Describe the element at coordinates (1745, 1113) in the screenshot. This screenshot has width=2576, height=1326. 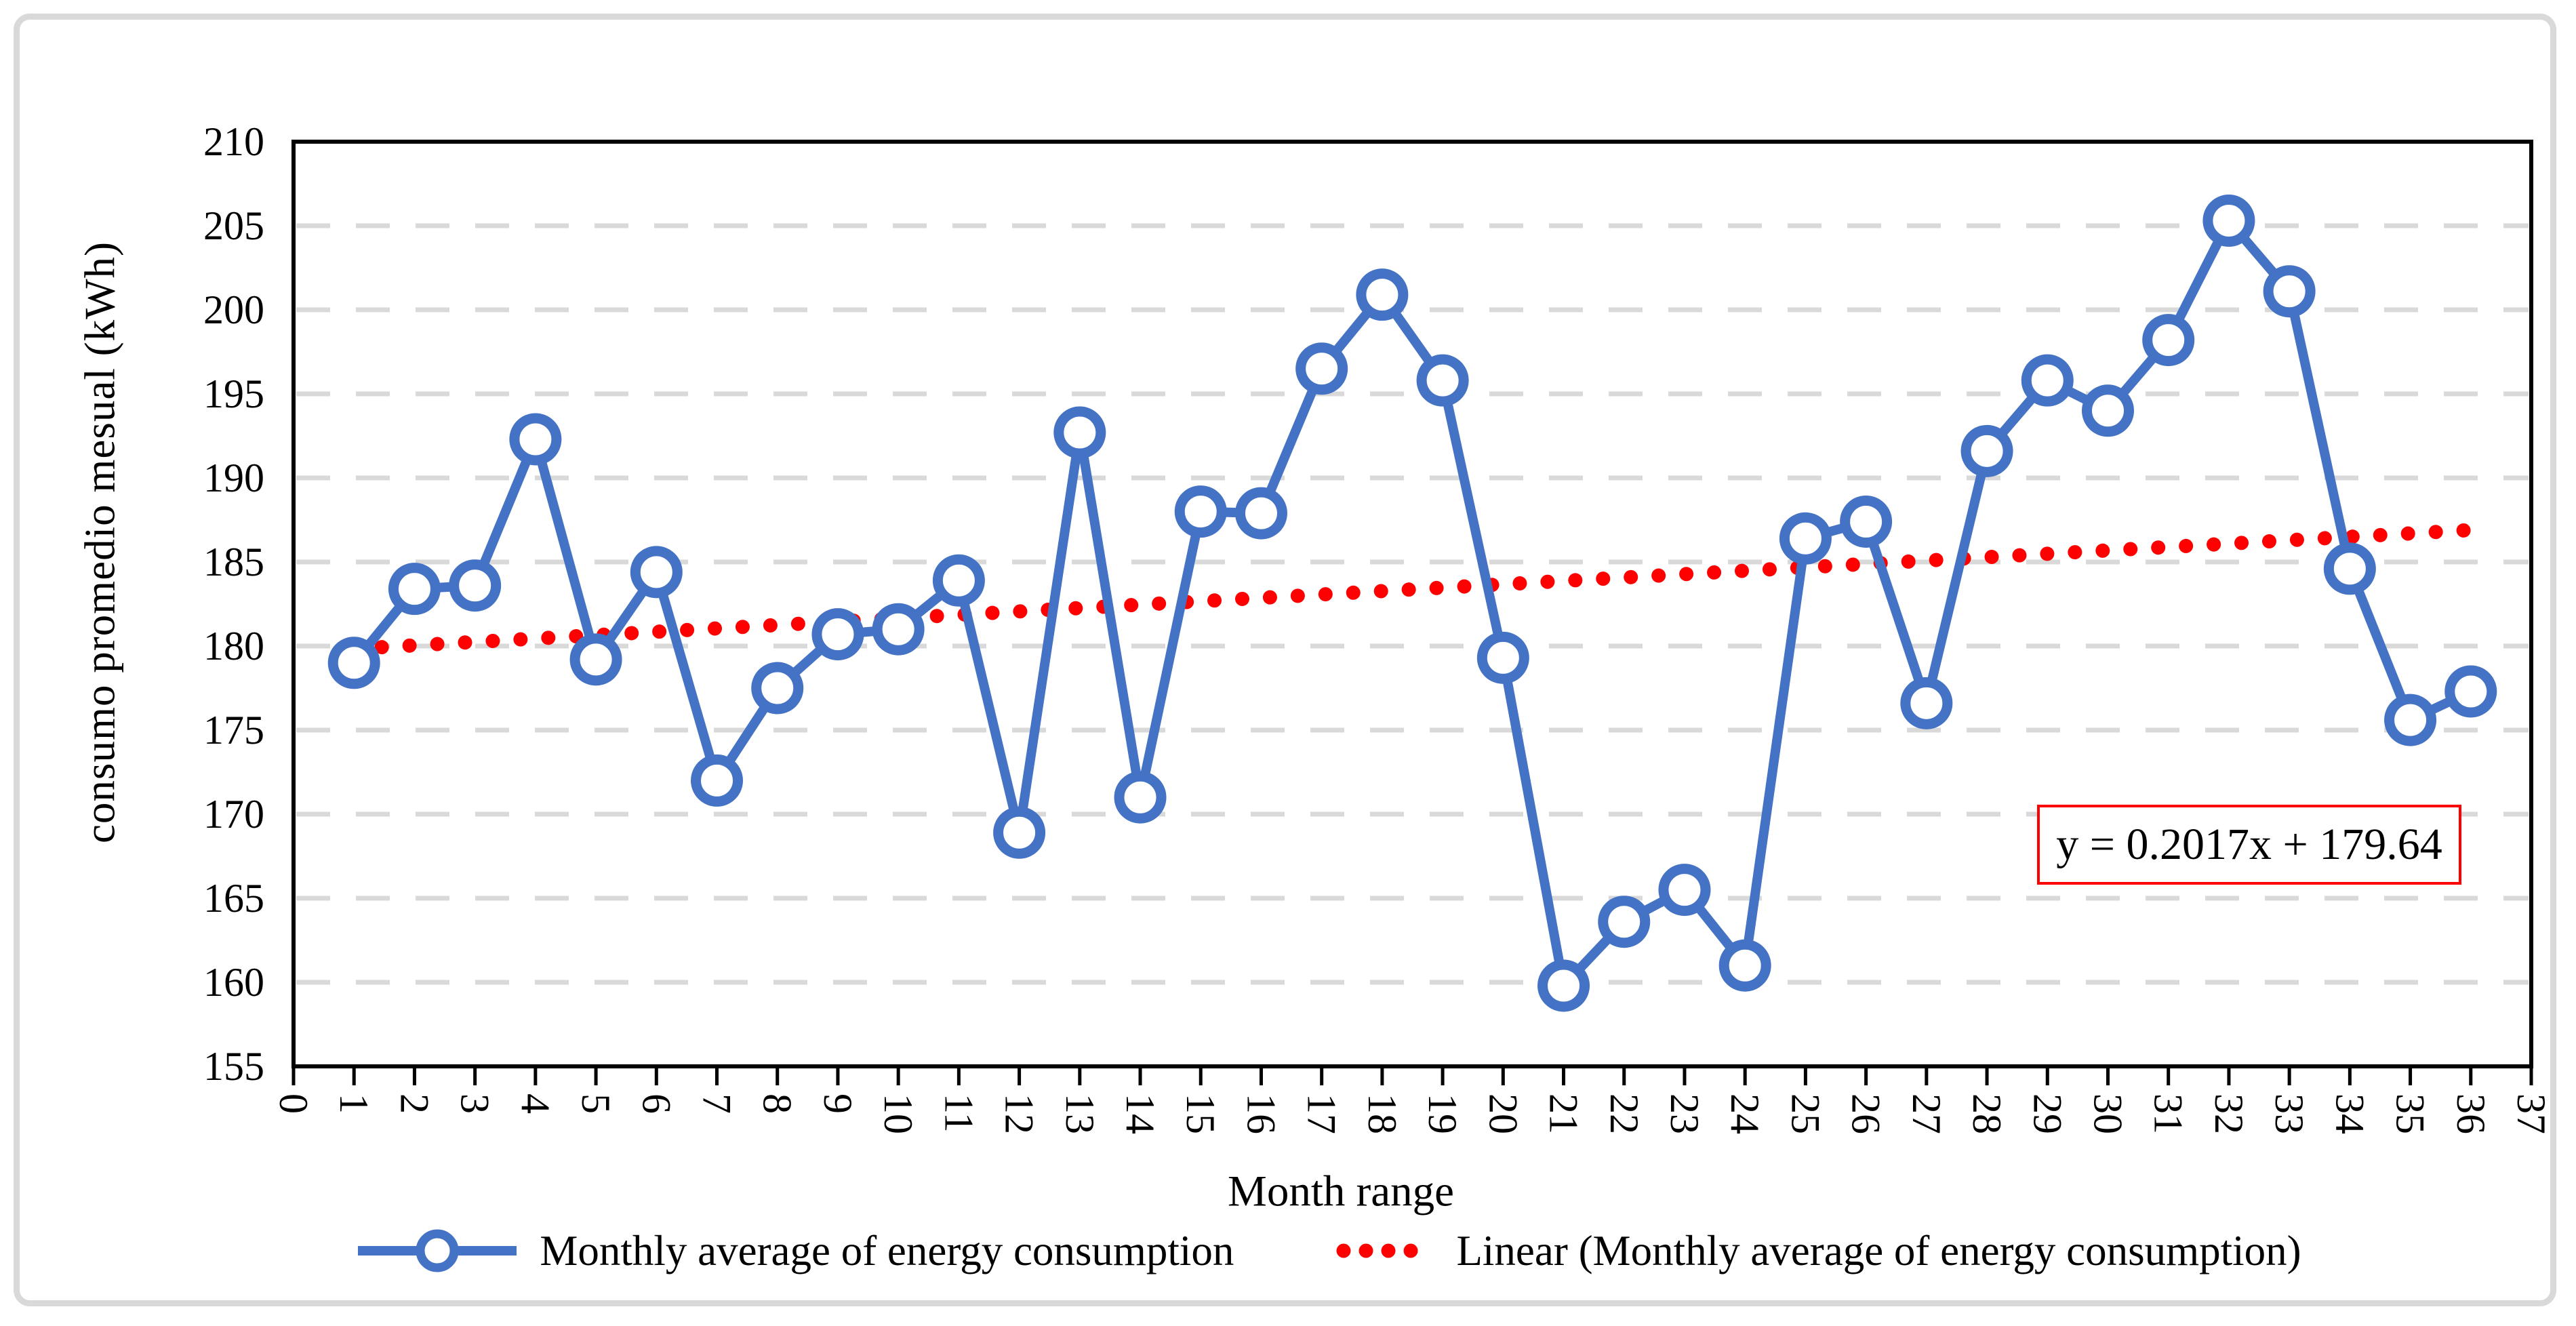
I see `x-tick-label: 24` at that location.